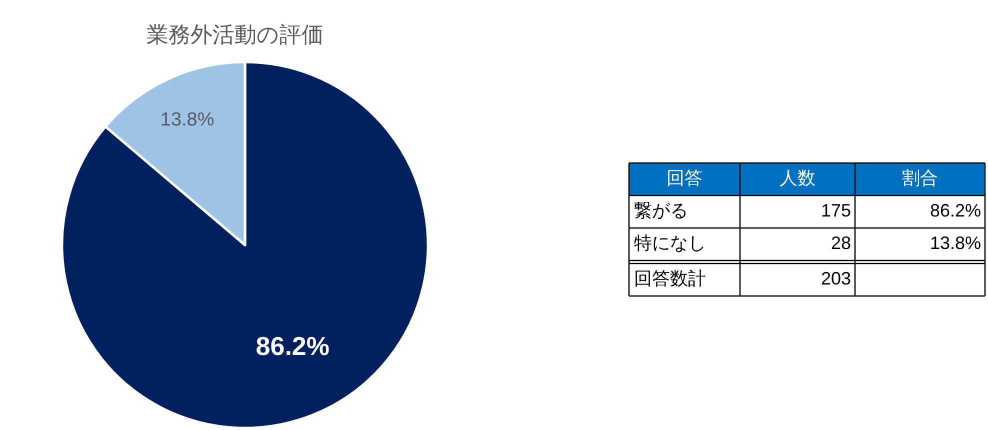 Image resolution: width=988 pixels, height=430 pixels. I want to click on chart-title: 業務外活動の評価, so click(235, 34).